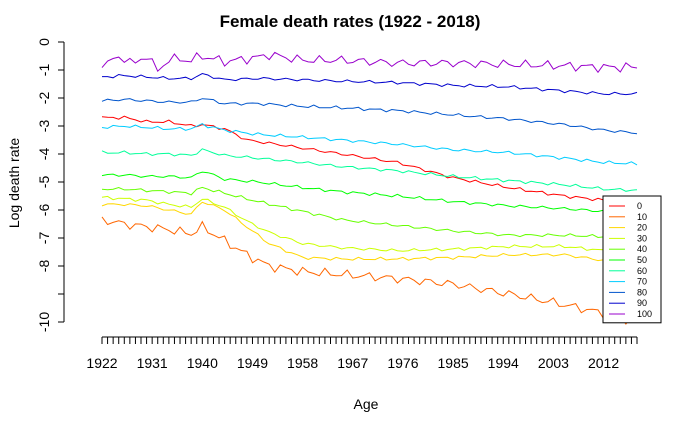 The width and height of the screenshot is (700, 432). I want to click on legend-label-20: 20, so click(642, 228).